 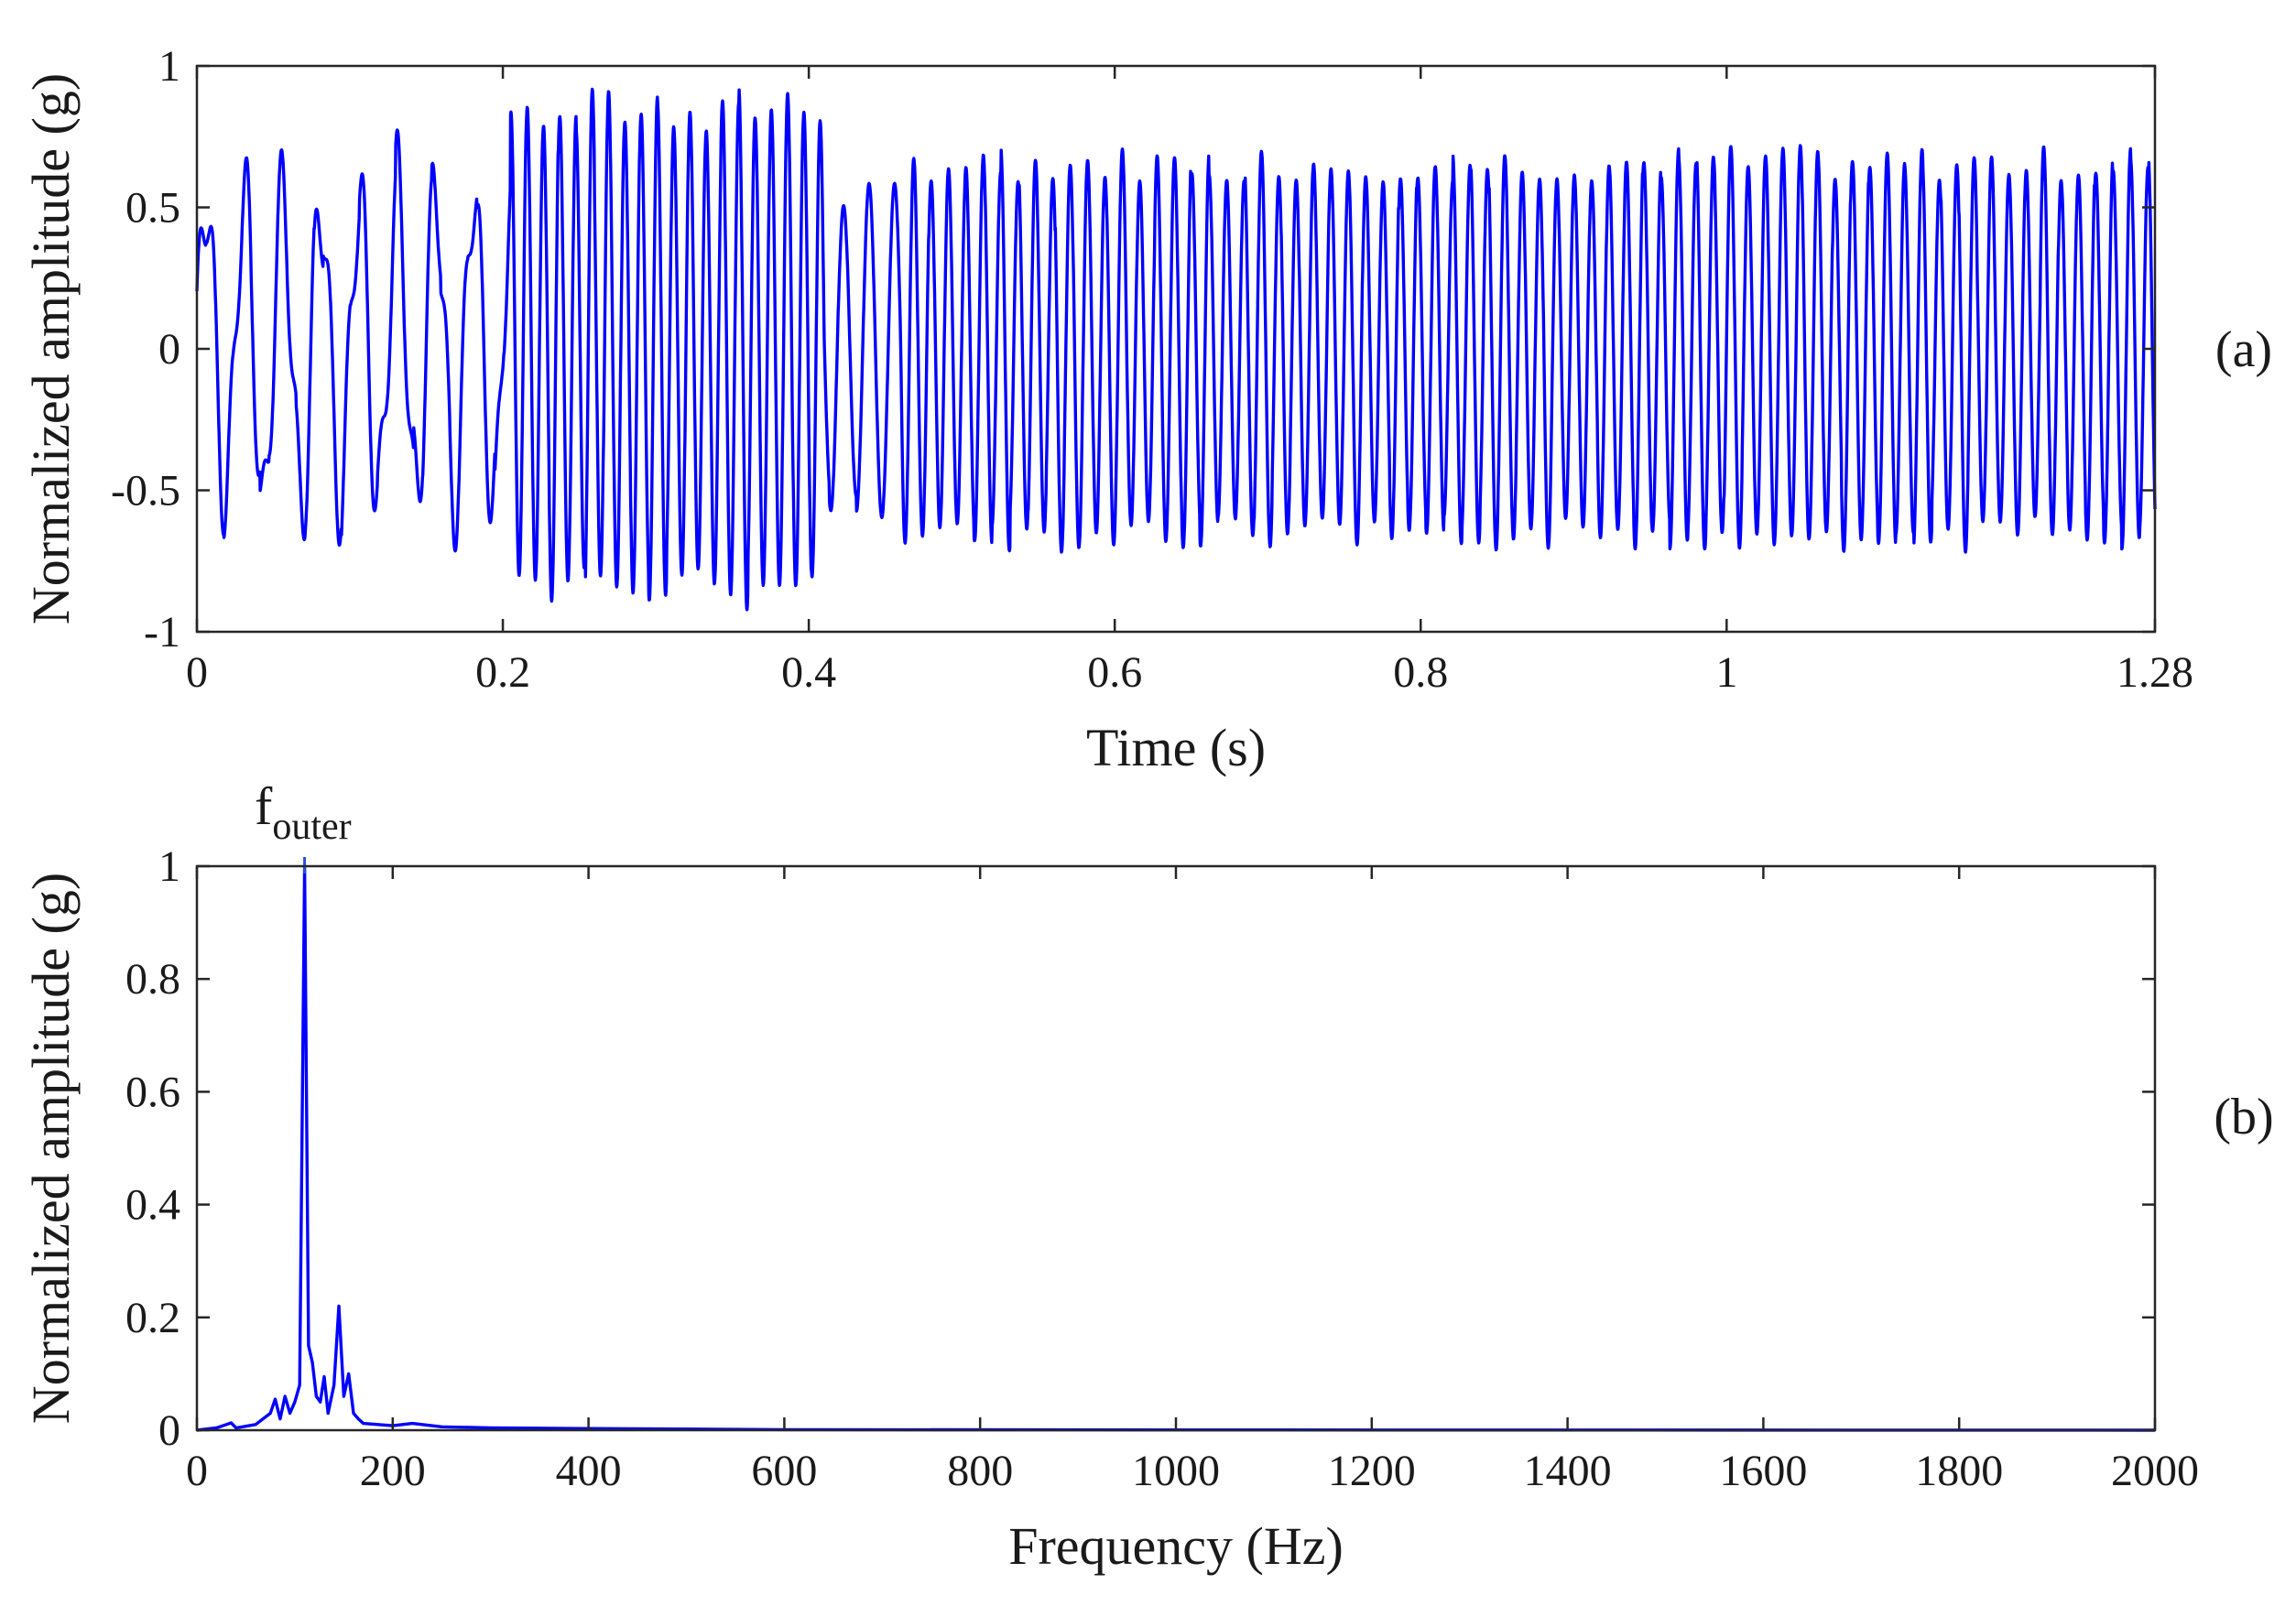 I want to click on panel-a-y-tick-label: 0, so click(x=169, y=349).